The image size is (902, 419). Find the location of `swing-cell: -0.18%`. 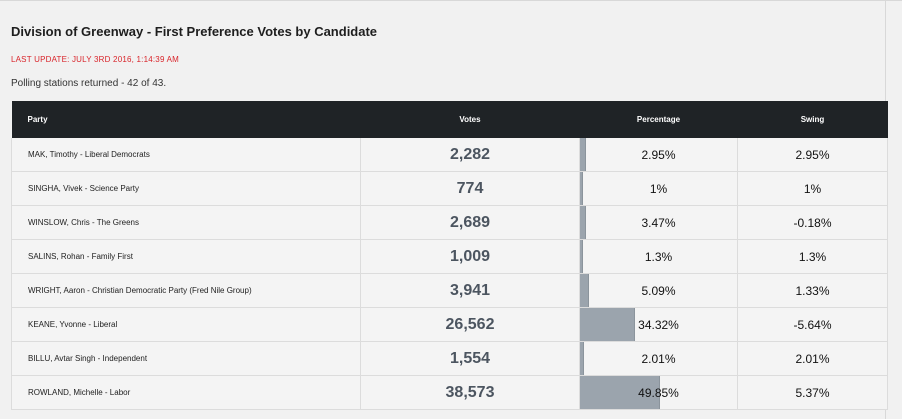

swing-cell: -0.18% is located at coordinates (812, 222).